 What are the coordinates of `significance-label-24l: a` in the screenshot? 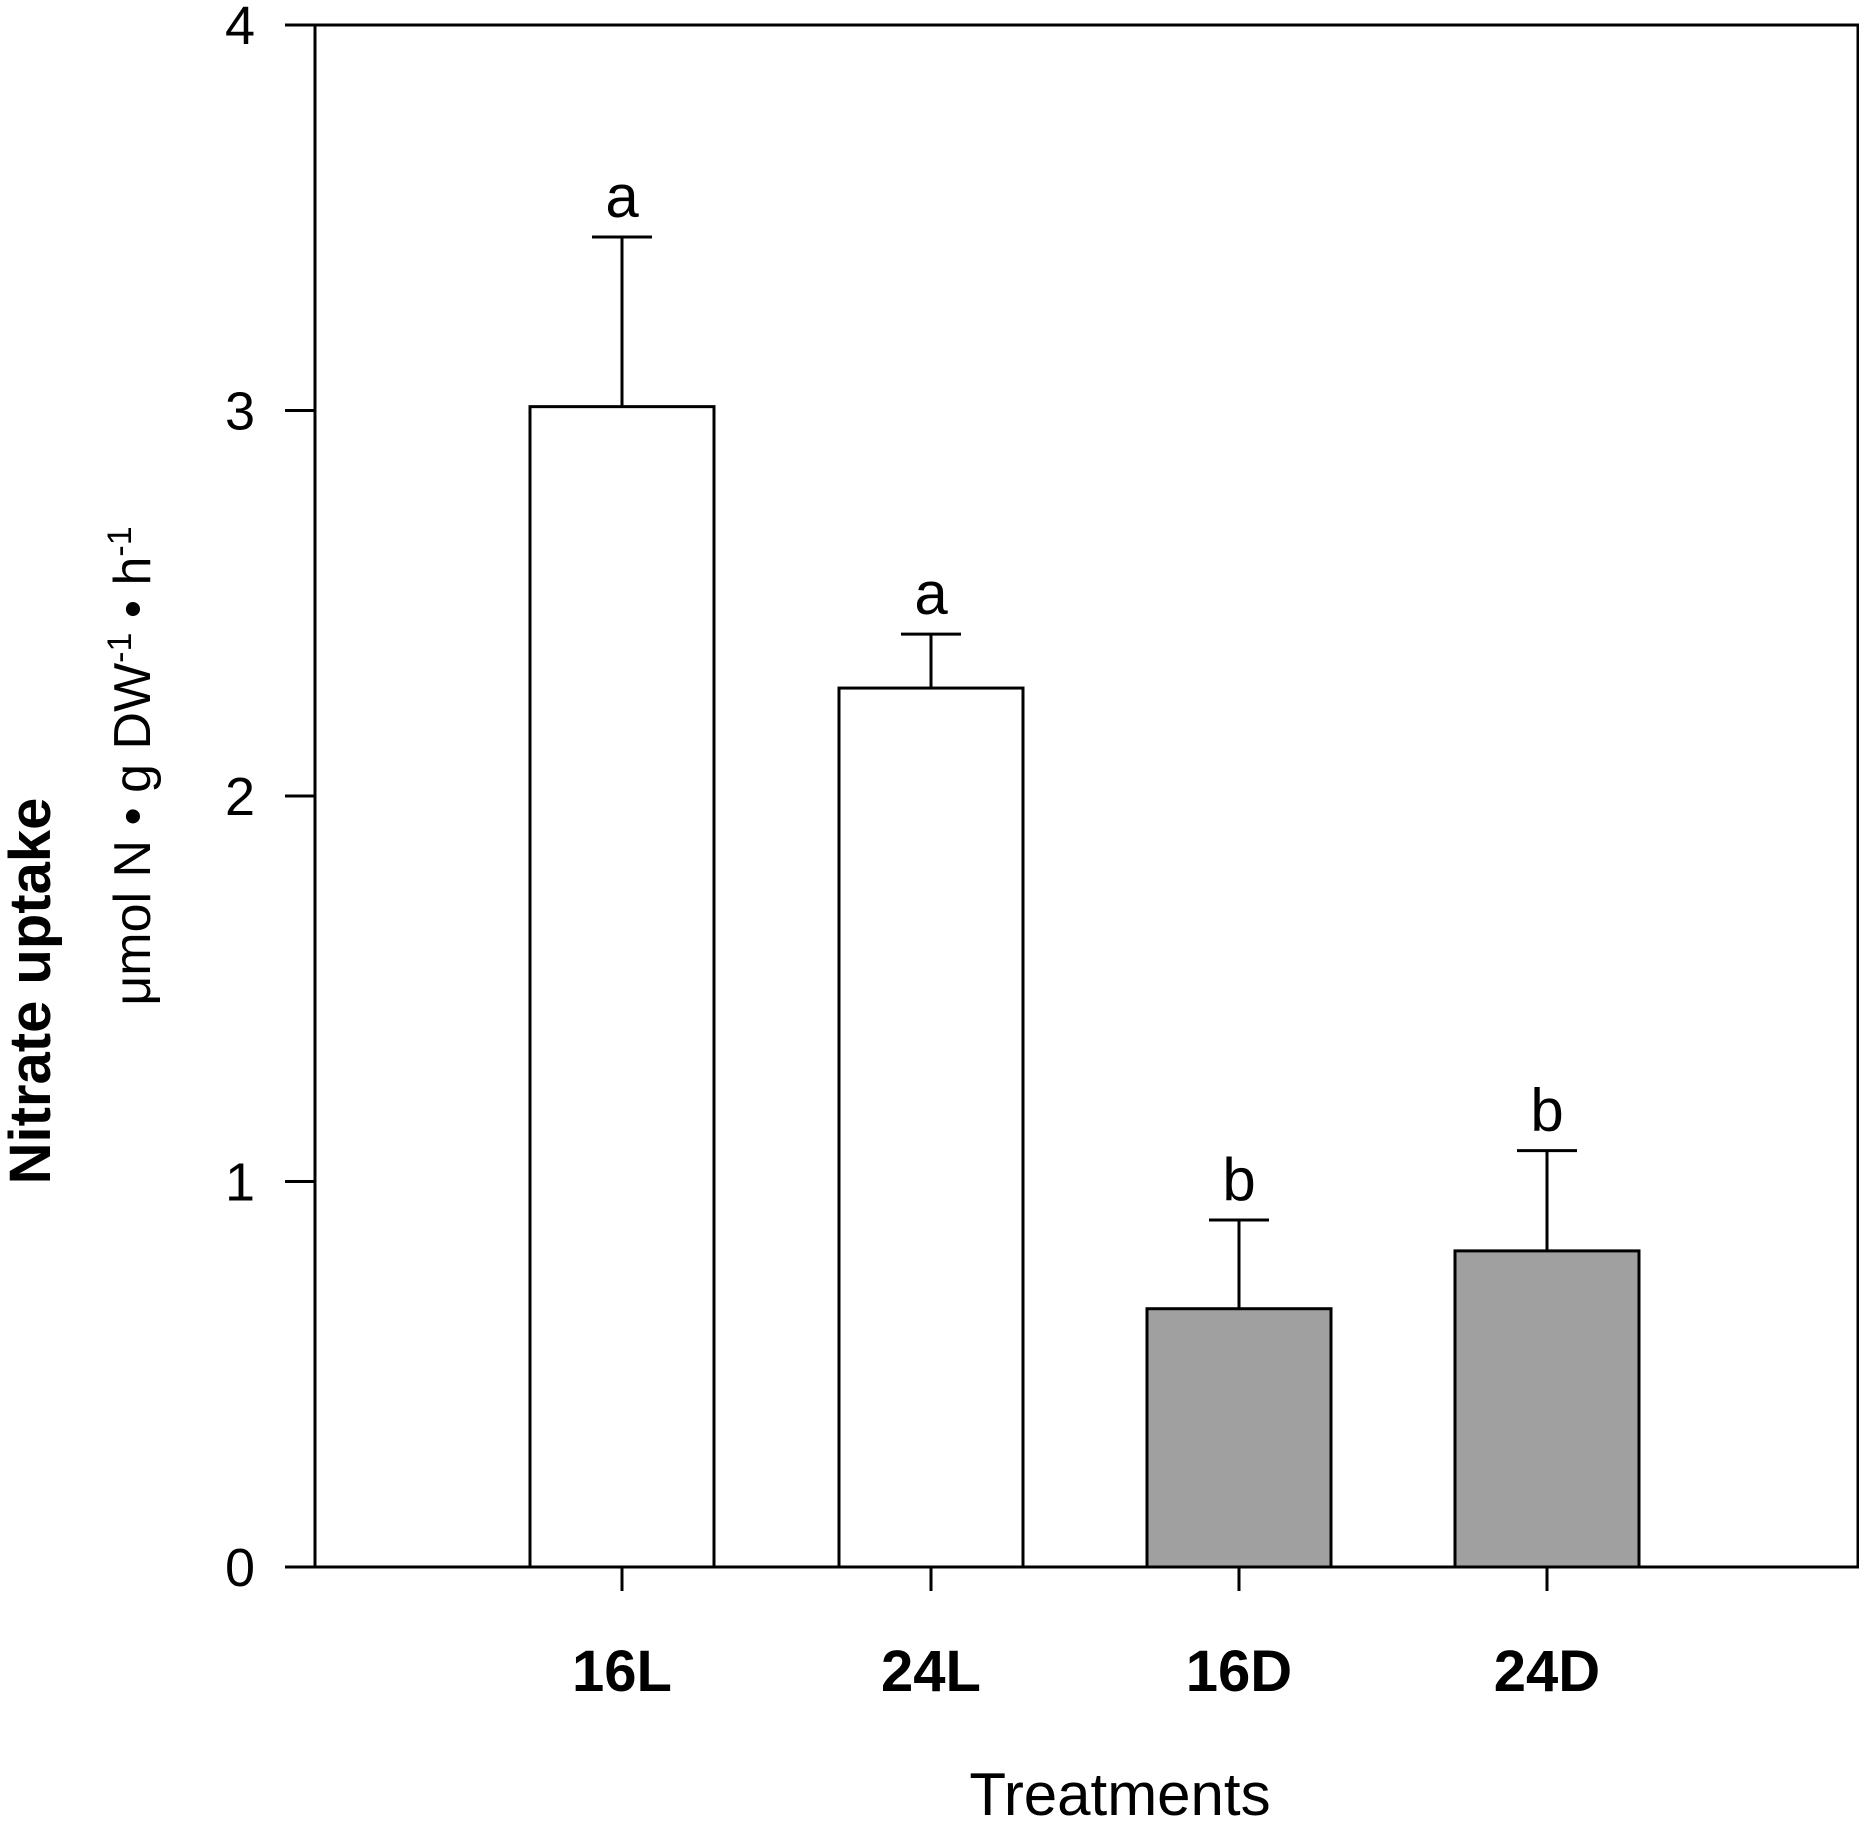 It's located at (931, 593).